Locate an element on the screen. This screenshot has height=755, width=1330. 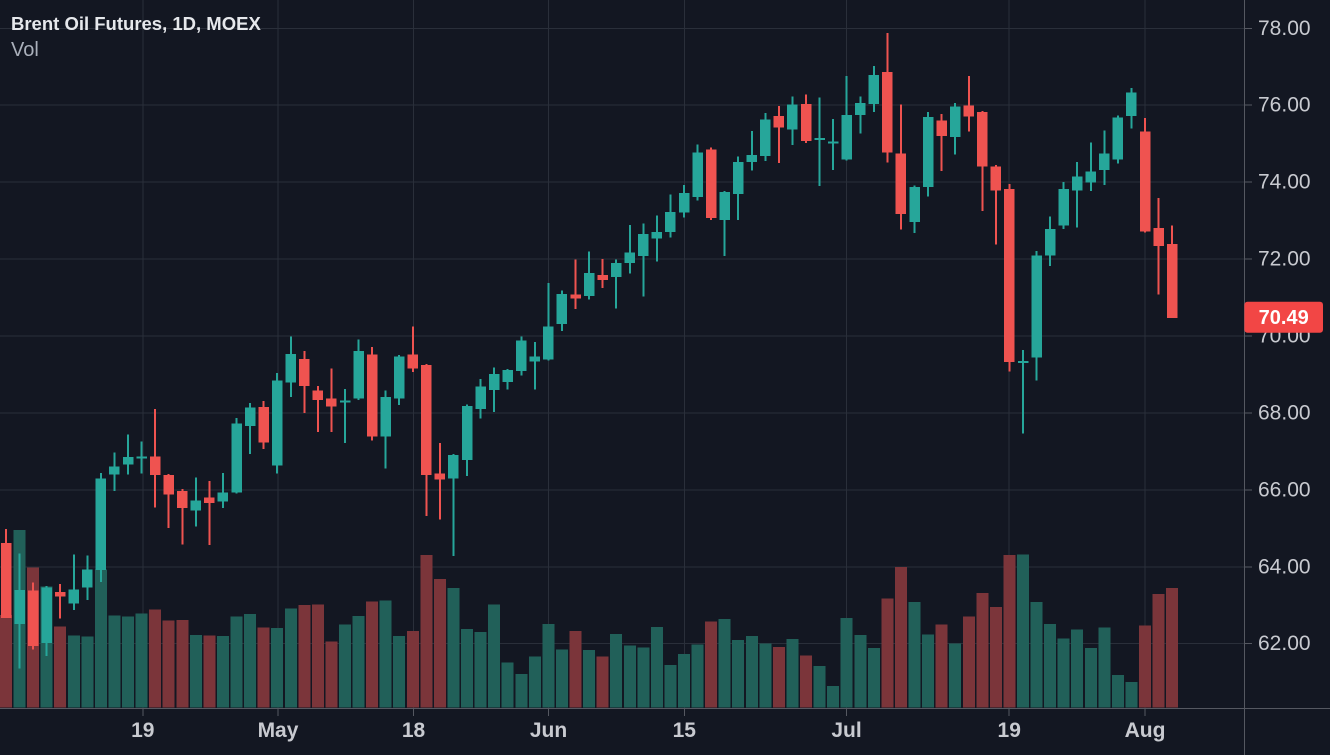
svg-text: 64.00 is located at coordinates (1284, 566).